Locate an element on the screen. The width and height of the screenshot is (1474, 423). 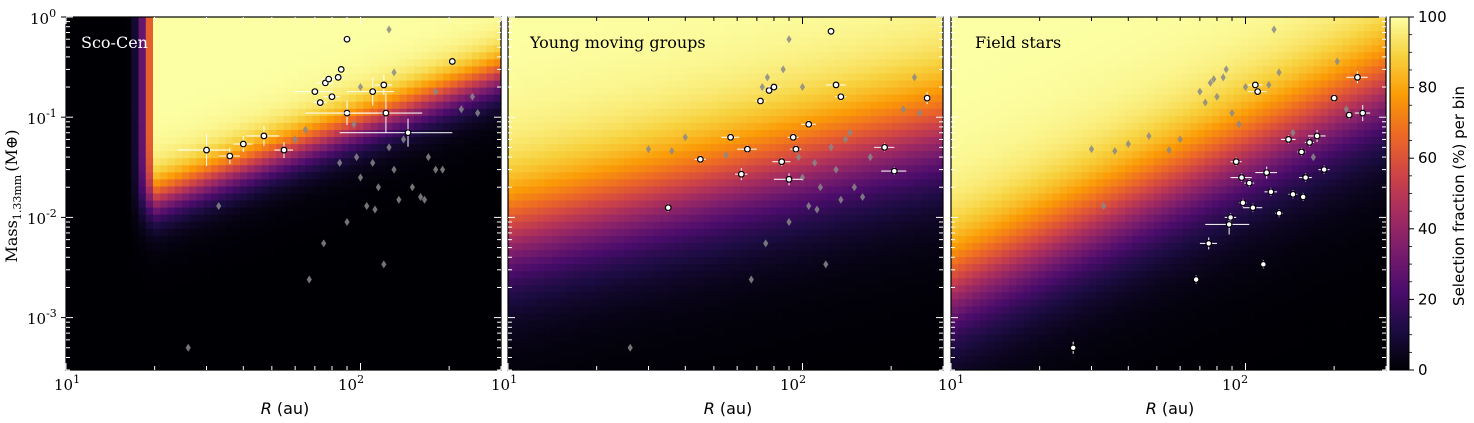
colorbar-tick-label: 0 is located at coordinates (1423, 370).